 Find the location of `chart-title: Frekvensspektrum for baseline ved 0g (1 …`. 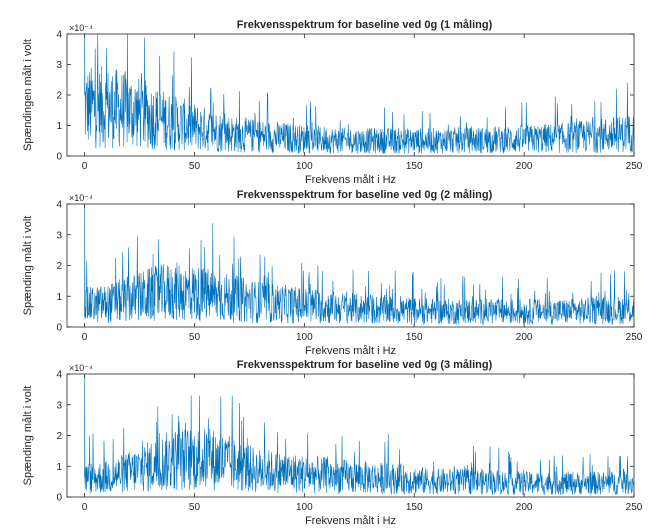

chart-title: Frekvensspektrum for baseline ved 0g (1 … is located at coordinates (365, 25).